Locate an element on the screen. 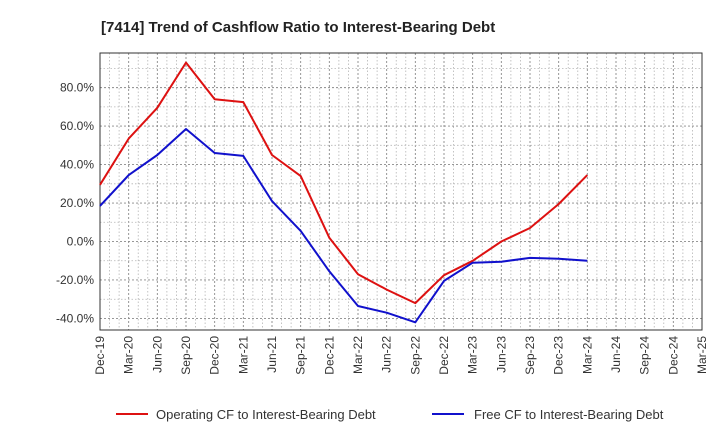 The width and height of the screenshot is (720, 440). y-tick-label: 60.0% is located at coordinates (77, 126).